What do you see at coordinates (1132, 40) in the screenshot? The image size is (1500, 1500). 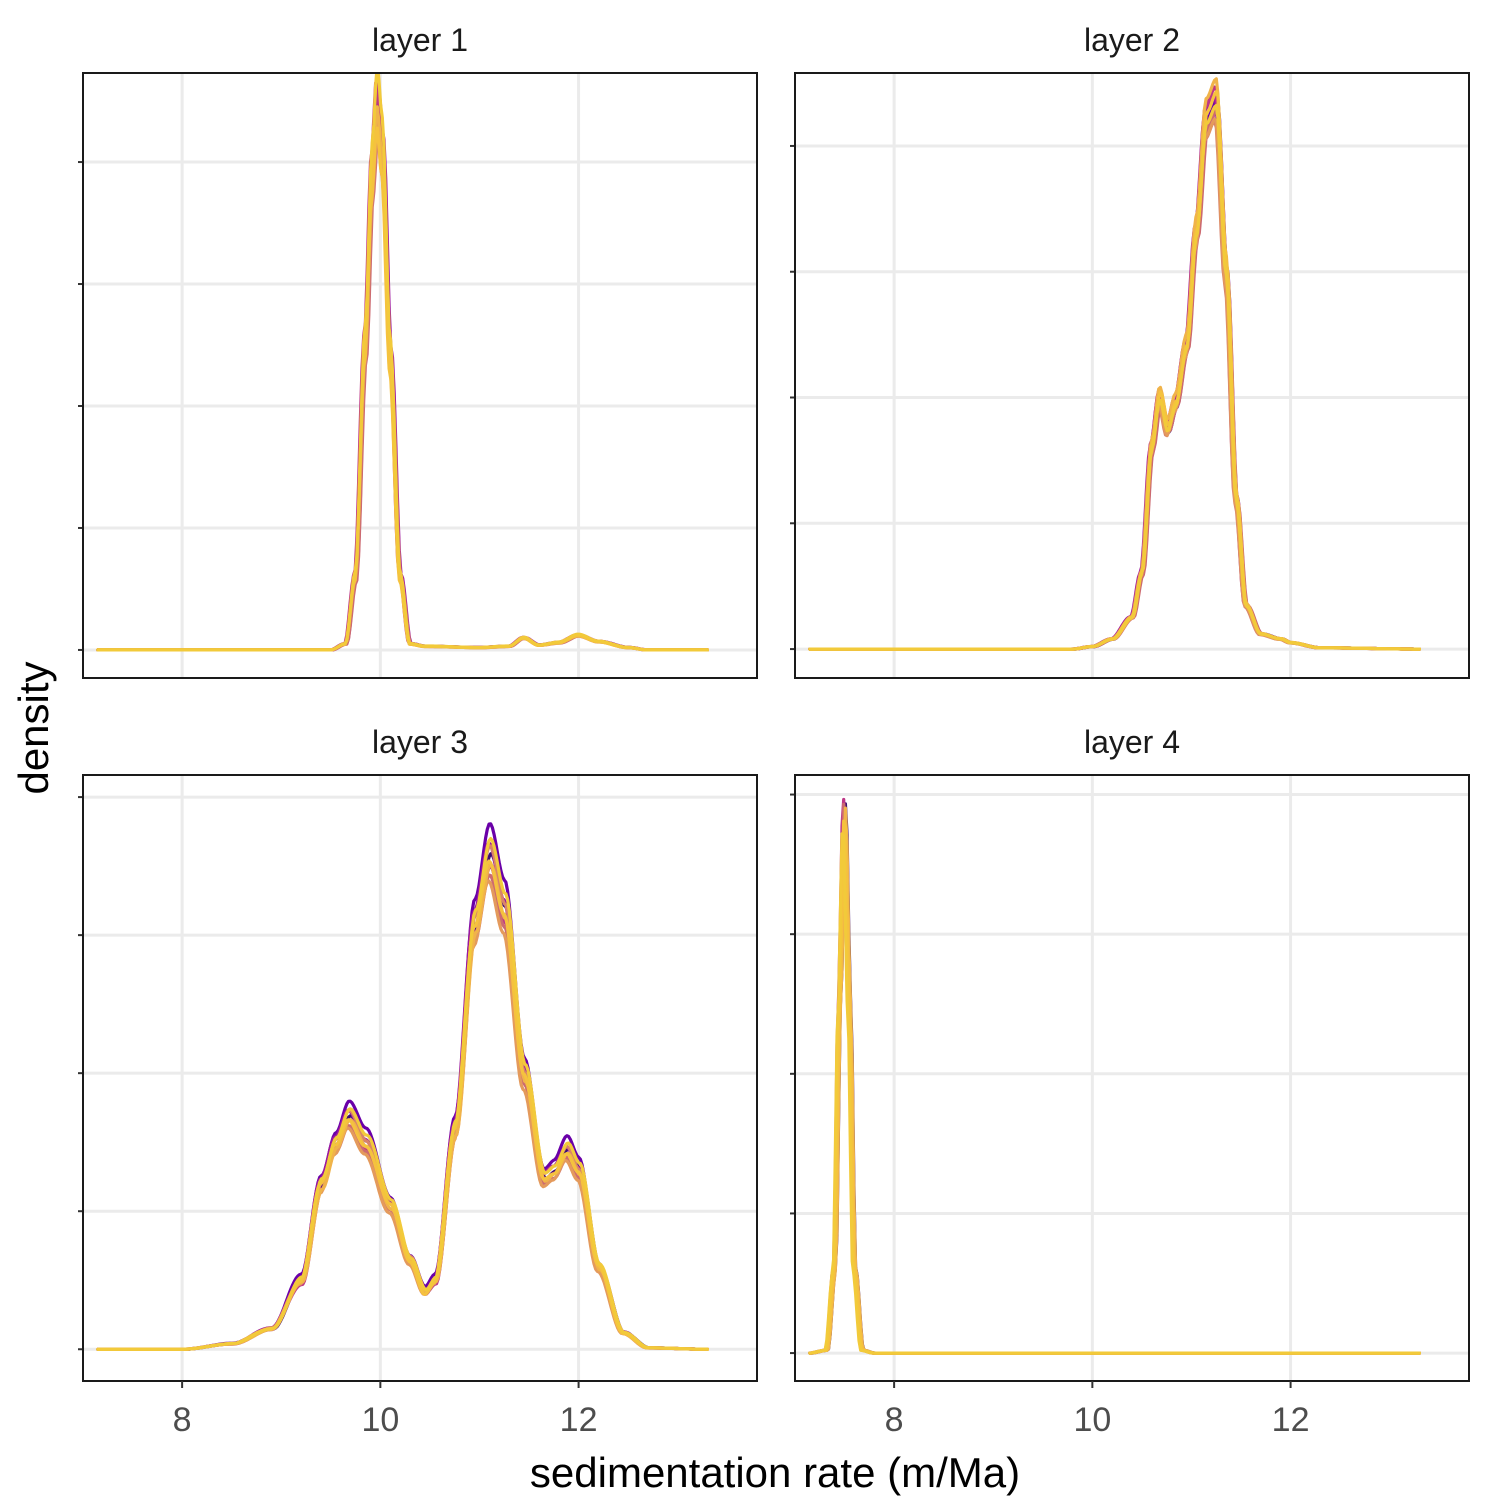 I see `panel-title: layer 2` at bounding box center [1132, 40].